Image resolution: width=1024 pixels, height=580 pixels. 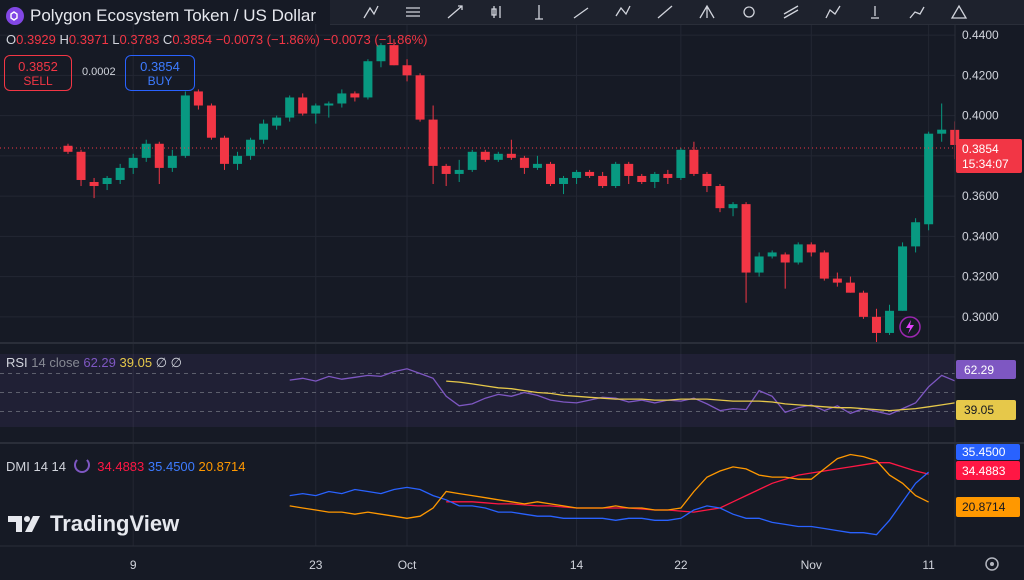 I want to click on svg-text: 35.4500, so click(x=984, y=452).